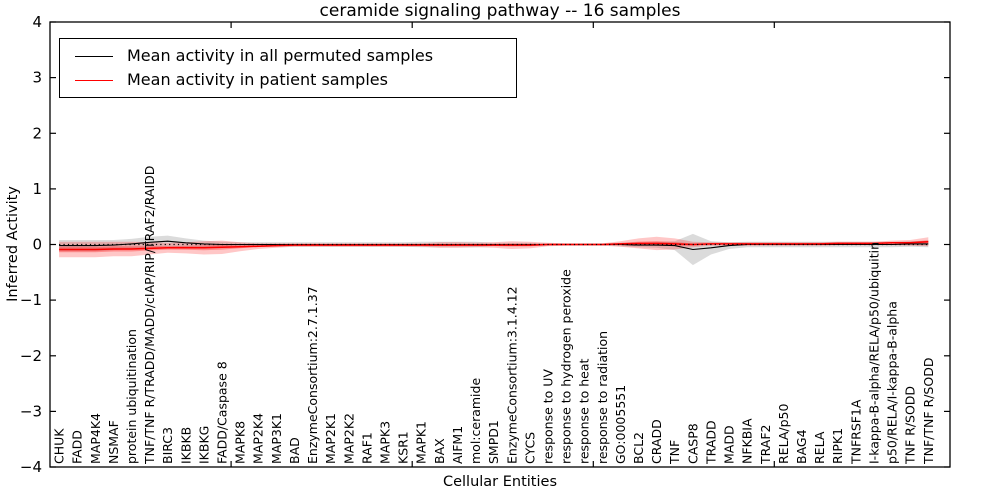  I want to click on x-category-label: mol:ceramide, so click(475, 421).